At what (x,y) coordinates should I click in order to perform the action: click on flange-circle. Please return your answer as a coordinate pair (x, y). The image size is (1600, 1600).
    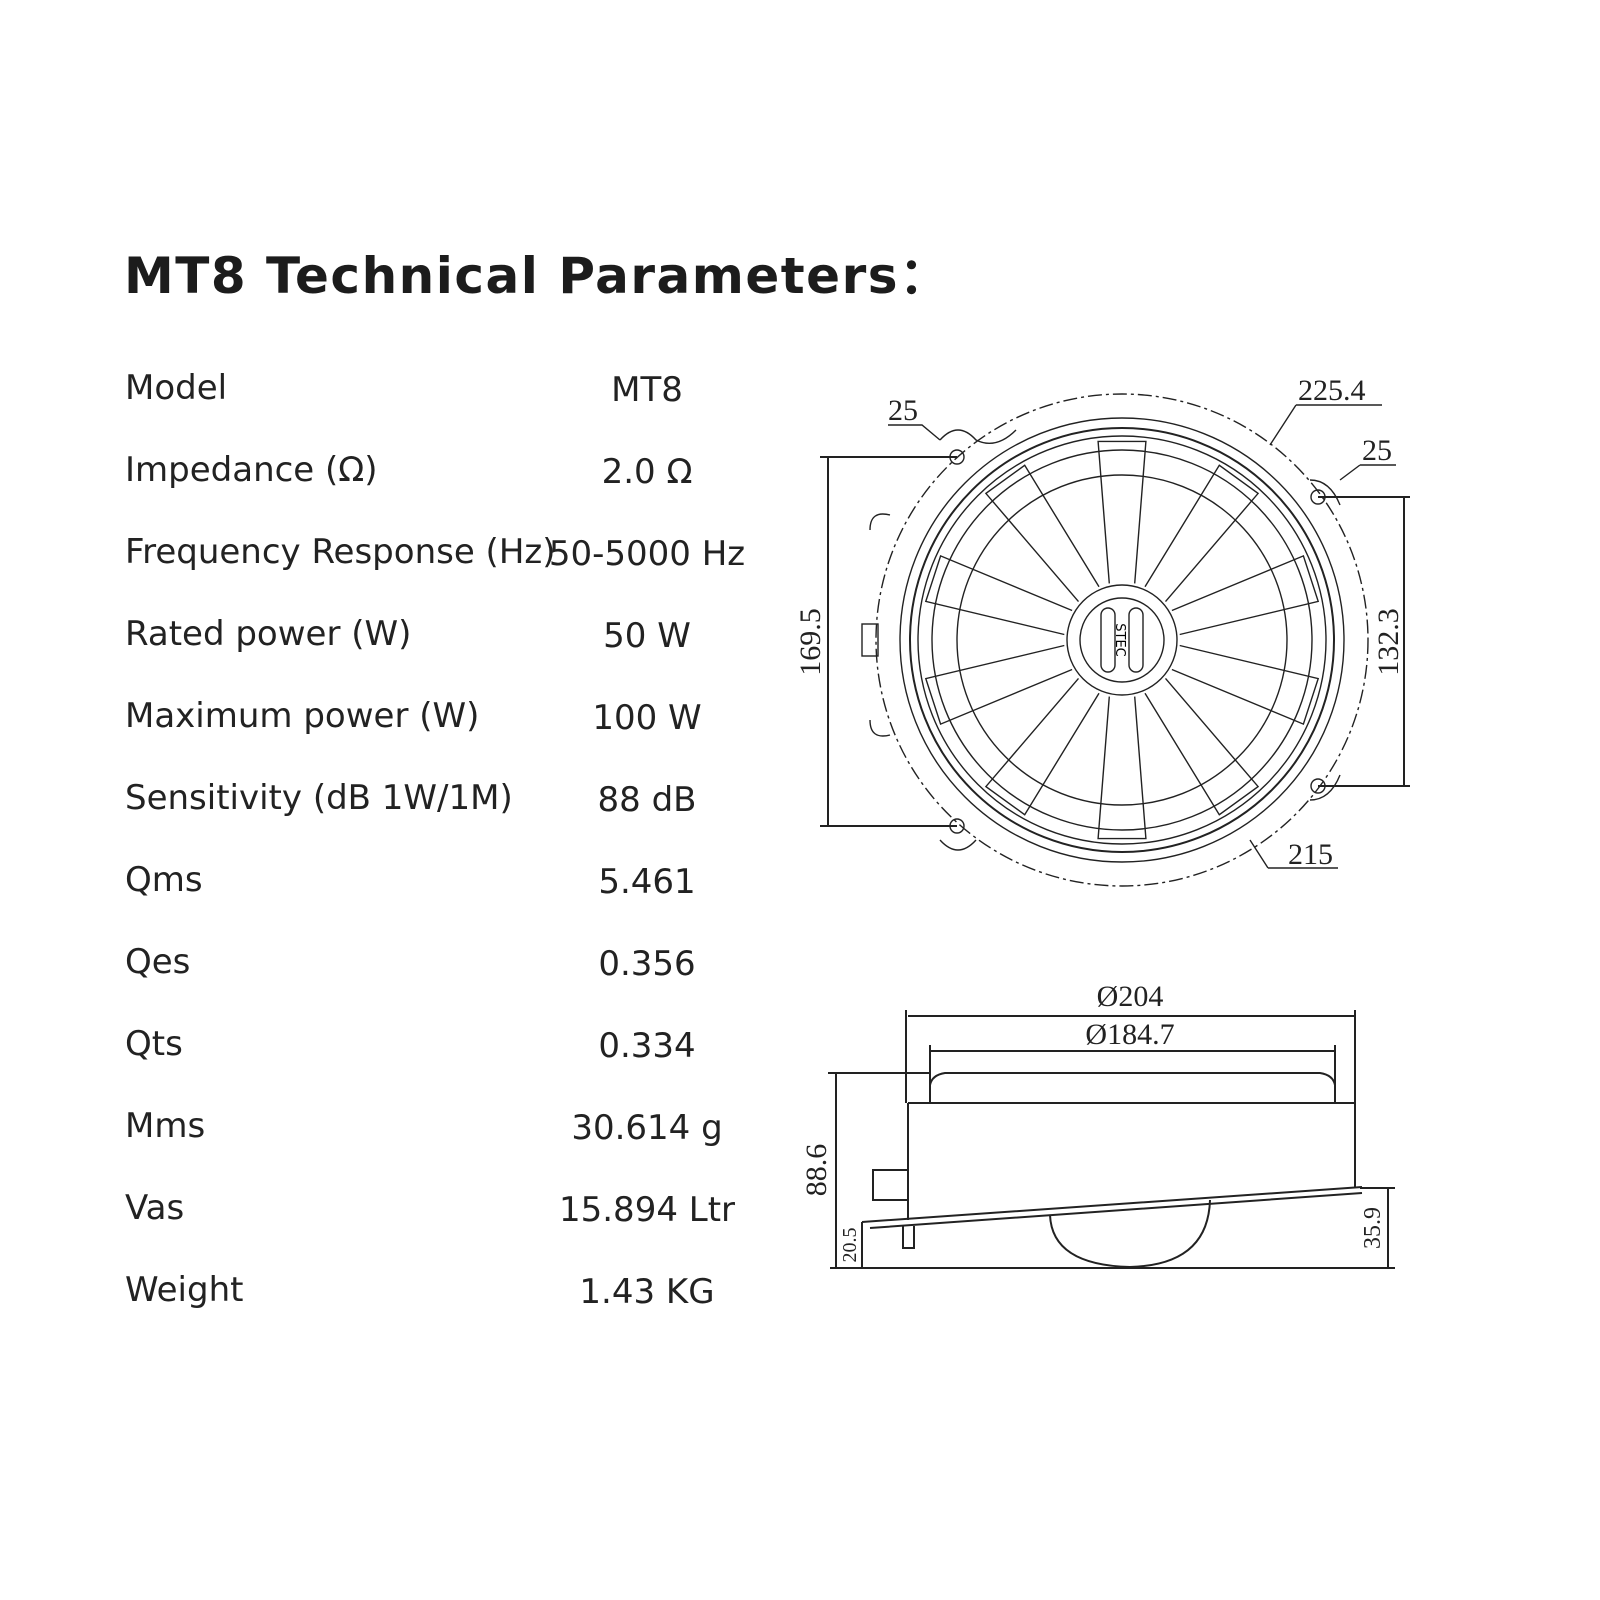
    Looking at the image, I should click on (1122, 640).